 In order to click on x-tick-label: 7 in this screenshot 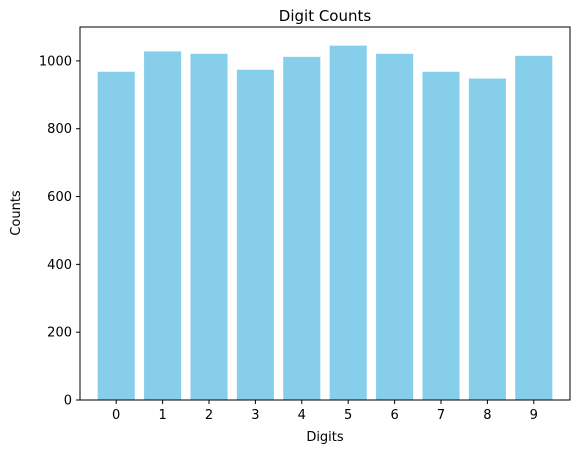, I will do `click(441, 415)`.